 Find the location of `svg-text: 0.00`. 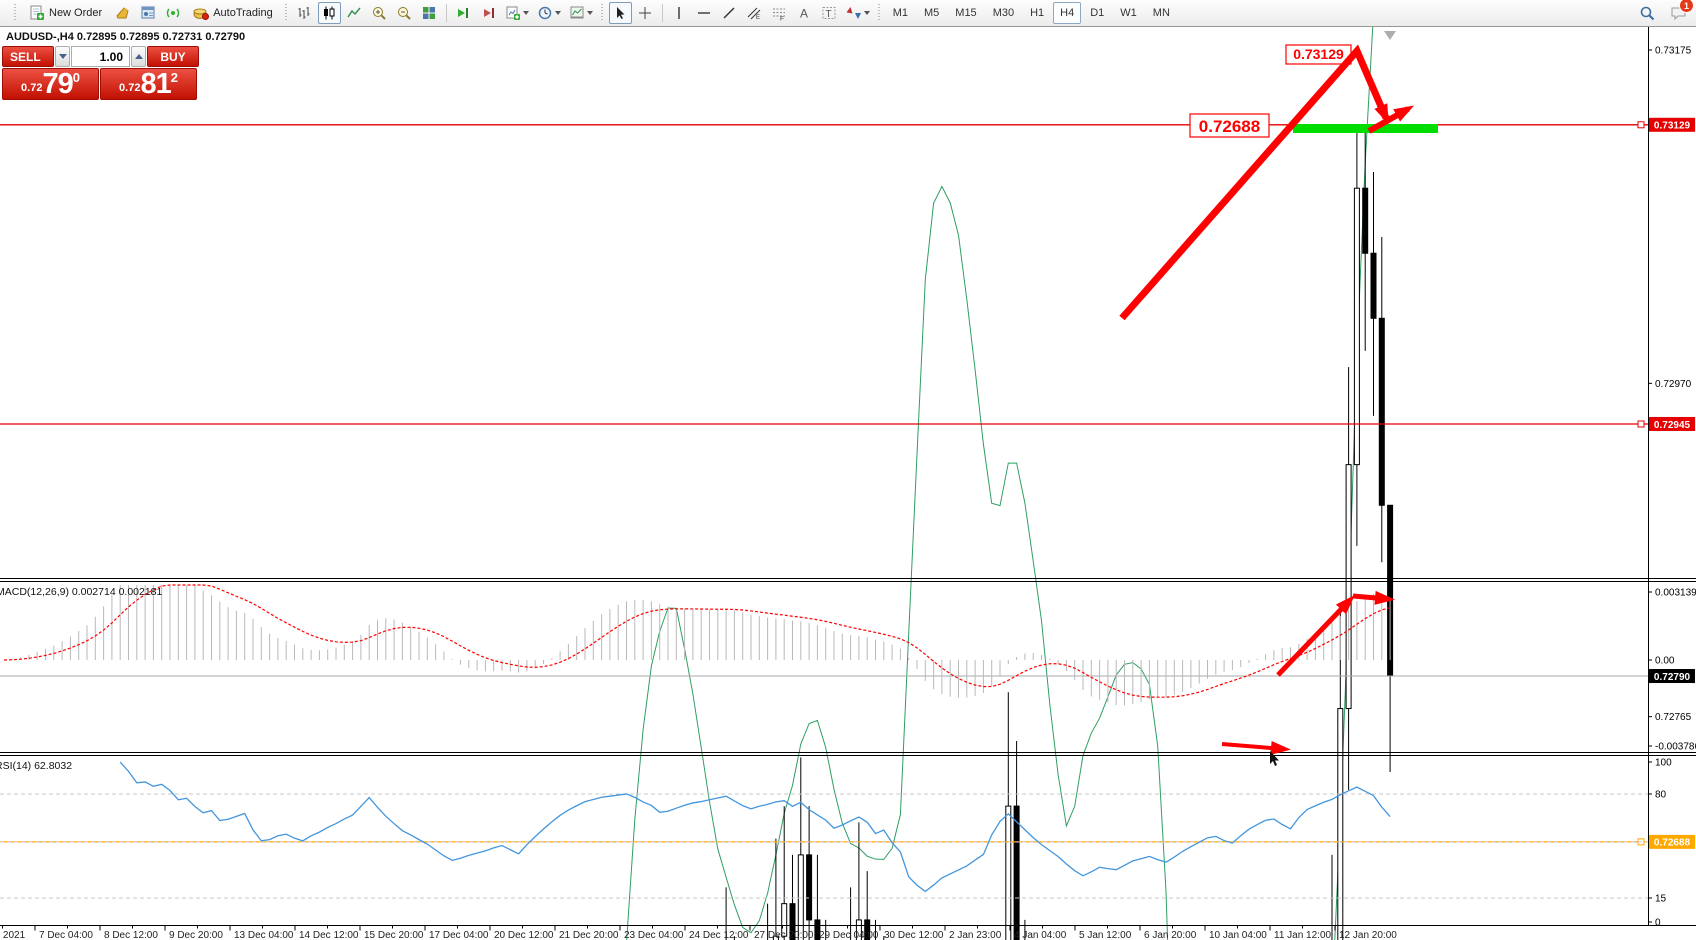

svg-text: 0.00 is located at coordinates (1665, 661).